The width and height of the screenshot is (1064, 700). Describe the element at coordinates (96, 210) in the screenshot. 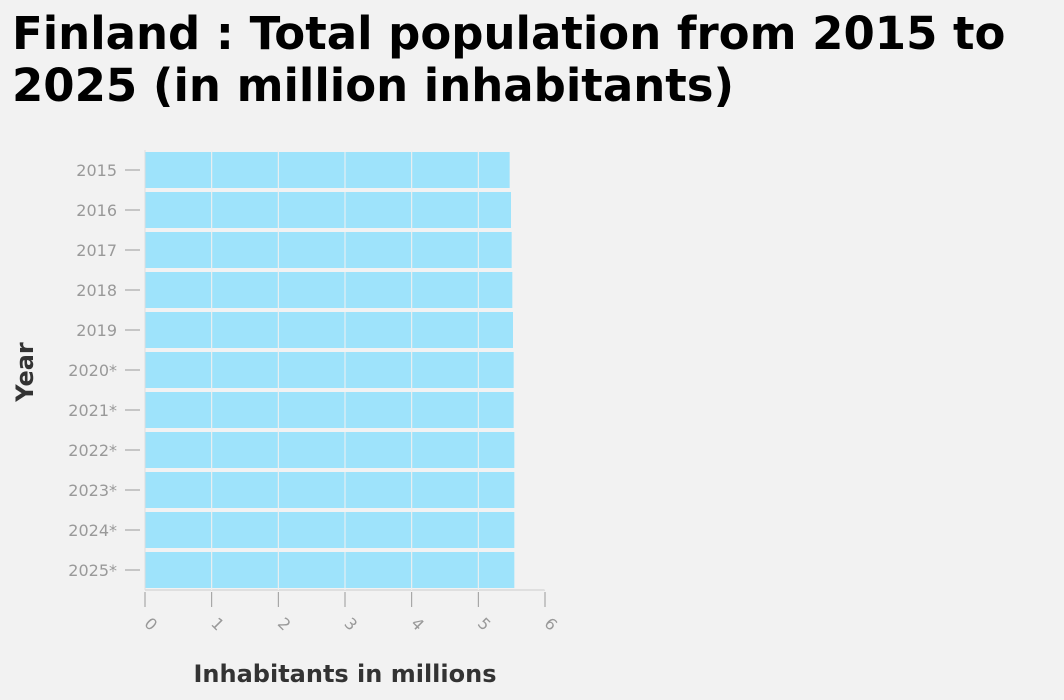

I see `y-tick-label: 2016` at that location.